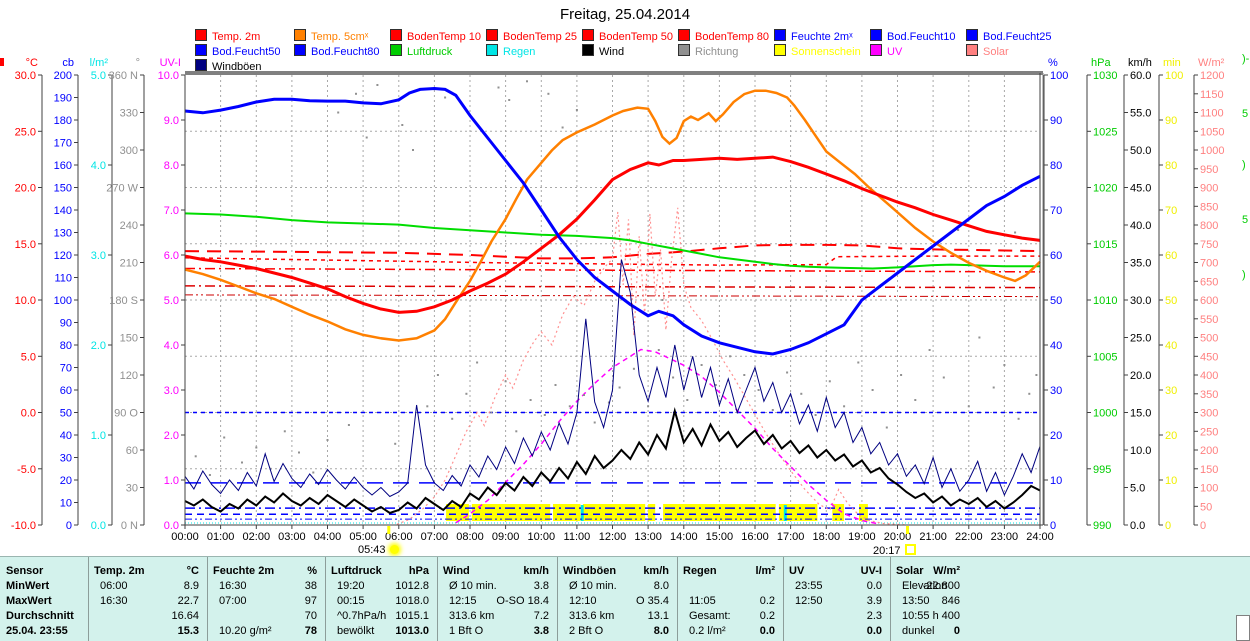  I want to click on axis-label-: 30, so click(1056, 391).